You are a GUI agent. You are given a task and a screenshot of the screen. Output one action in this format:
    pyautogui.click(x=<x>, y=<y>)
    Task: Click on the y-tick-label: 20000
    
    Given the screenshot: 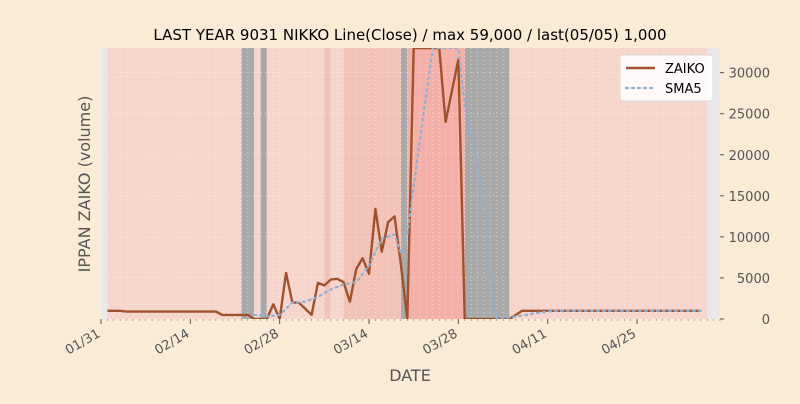 What is the action you would take?
    pyautogui.click(x=749, y=156)
    